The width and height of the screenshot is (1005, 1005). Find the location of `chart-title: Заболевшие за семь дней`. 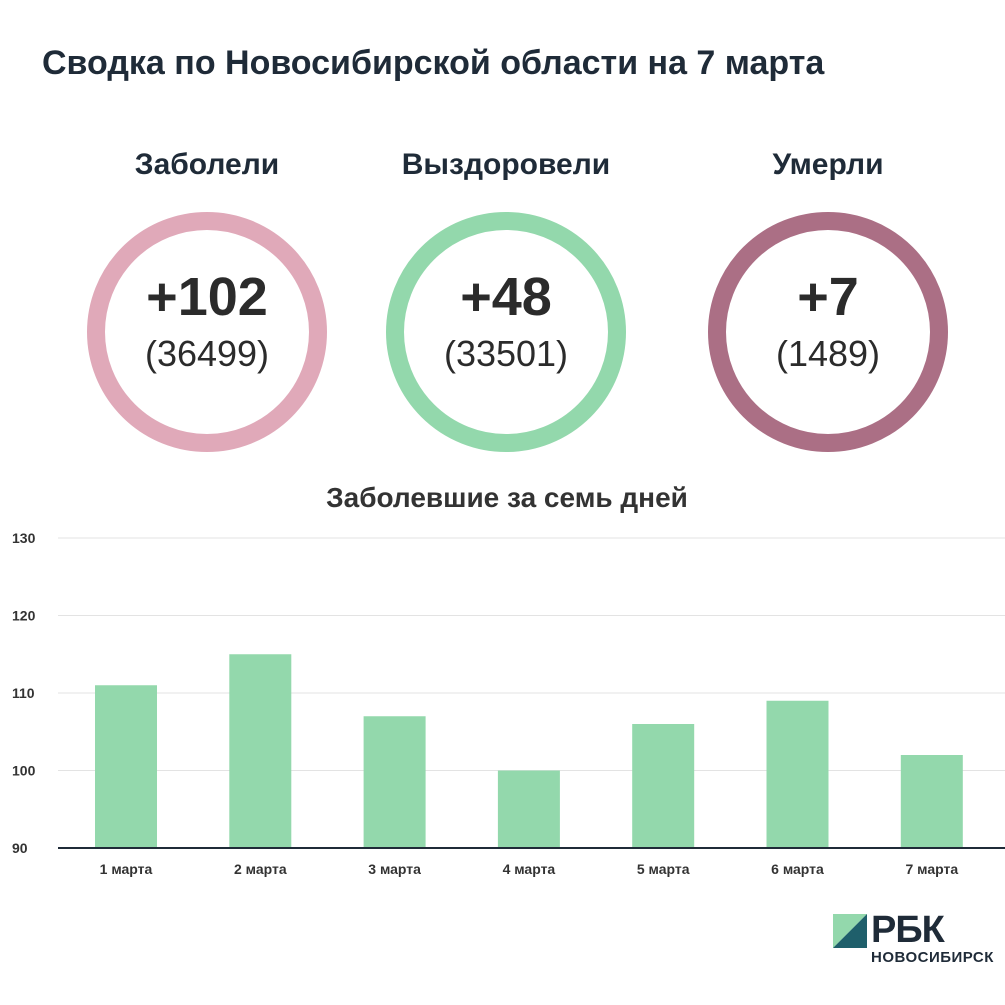

chart-title: Заболевшие за семь дней is located at coordinates (507, 497).